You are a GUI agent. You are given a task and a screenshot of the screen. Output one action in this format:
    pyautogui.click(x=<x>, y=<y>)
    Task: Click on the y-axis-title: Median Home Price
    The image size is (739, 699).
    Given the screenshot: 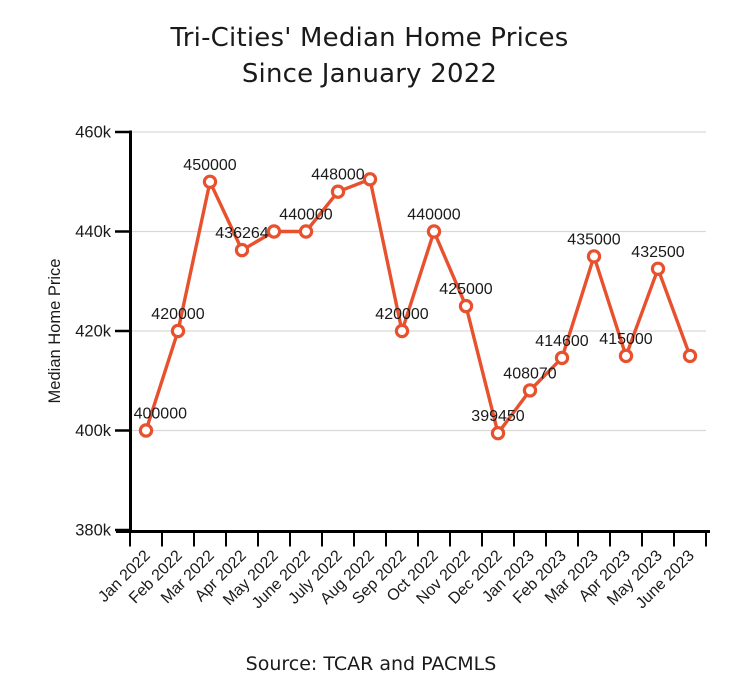 What is the action you would take?
    pyautogui.click(x=55, y=331)
    